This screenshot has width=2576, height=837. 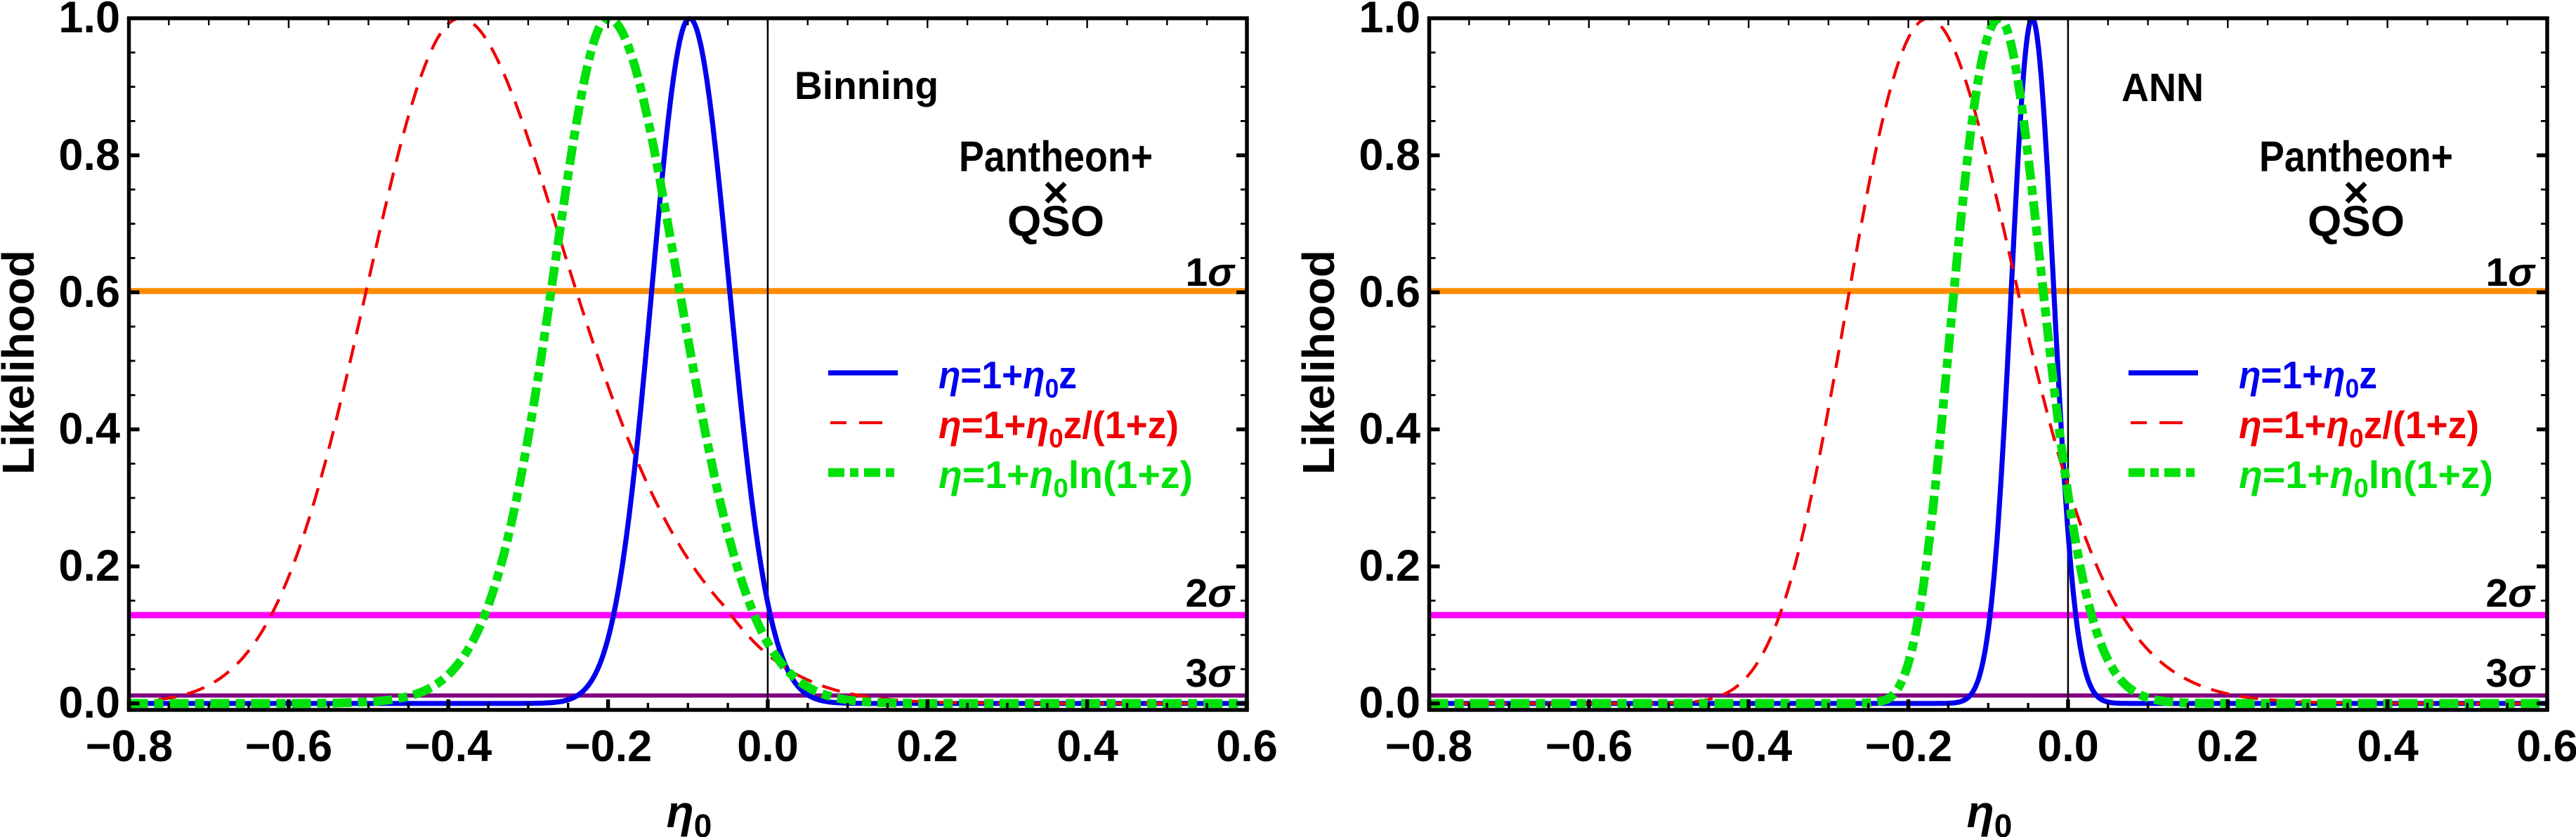 What do you see at coordinates (2162, 88) in the screenshot?
I see `svg-text: ANN` at bounding box center [2162, 88].